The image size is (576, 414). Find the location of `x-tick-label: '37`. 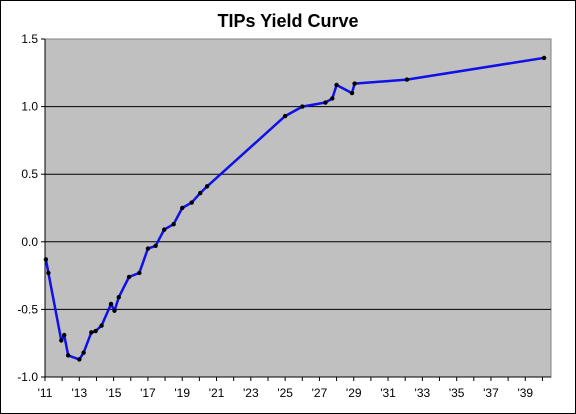

x-tick-label: '37 is located at coordinates (491, 393).